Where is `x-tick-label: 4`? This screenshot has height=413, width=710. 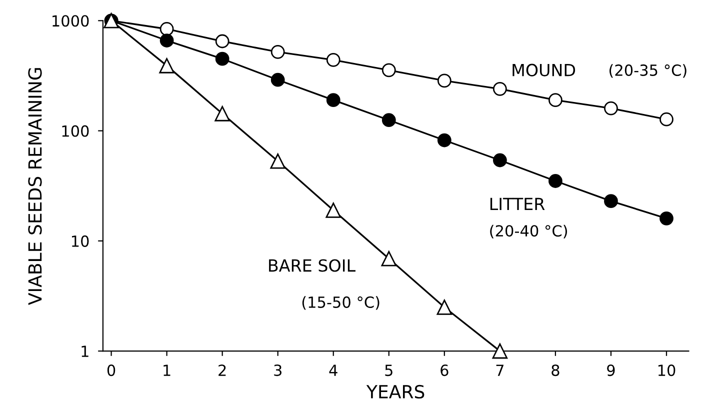 x-tick-label: 4 is located at coordinates (333, 370).